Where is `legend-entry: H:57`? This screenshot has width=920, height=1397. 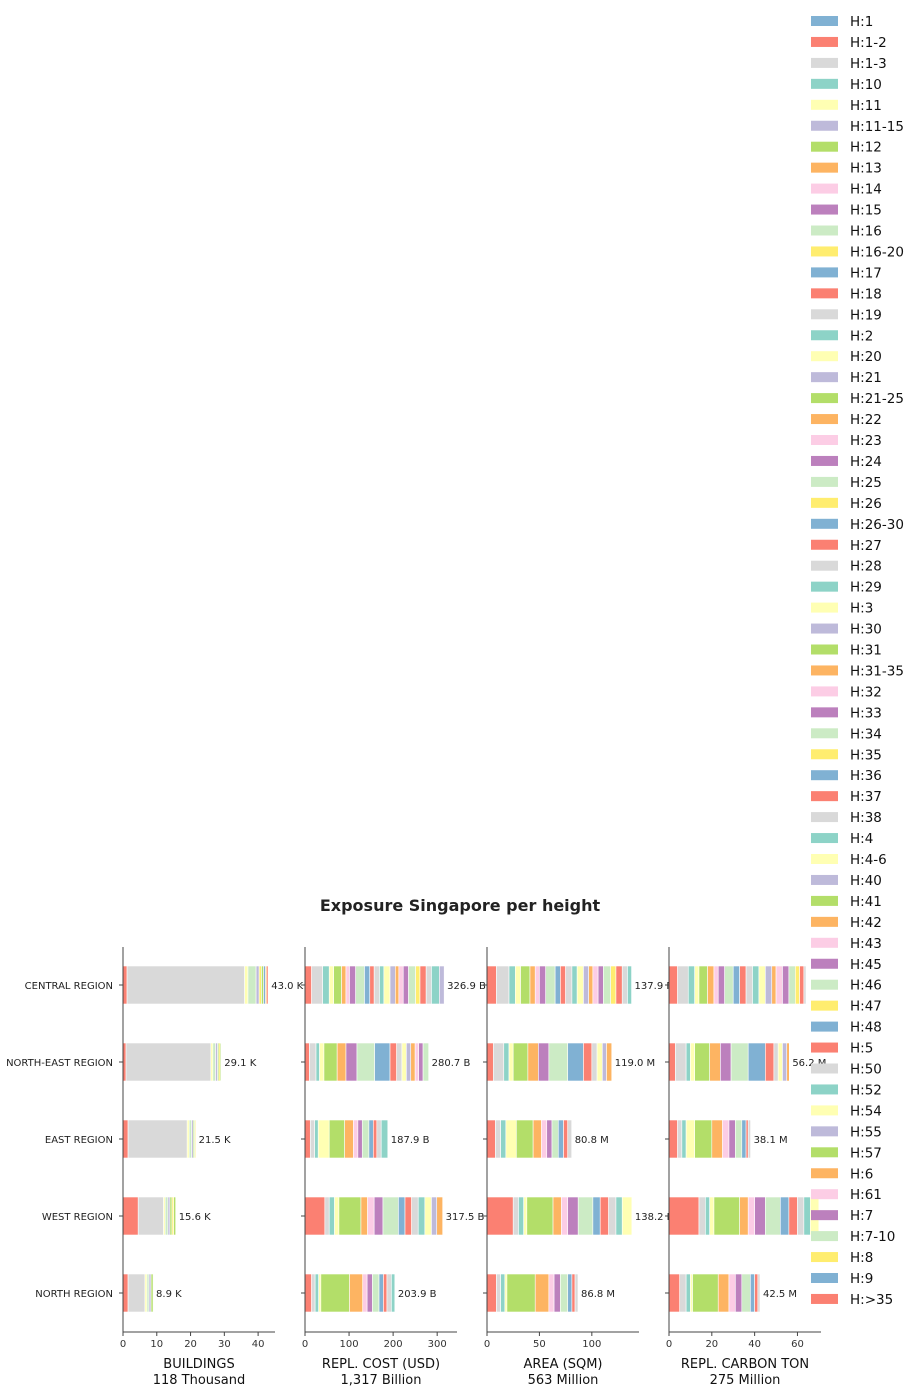
legend-entry: H:57 is located at coordinates (866, 1153).